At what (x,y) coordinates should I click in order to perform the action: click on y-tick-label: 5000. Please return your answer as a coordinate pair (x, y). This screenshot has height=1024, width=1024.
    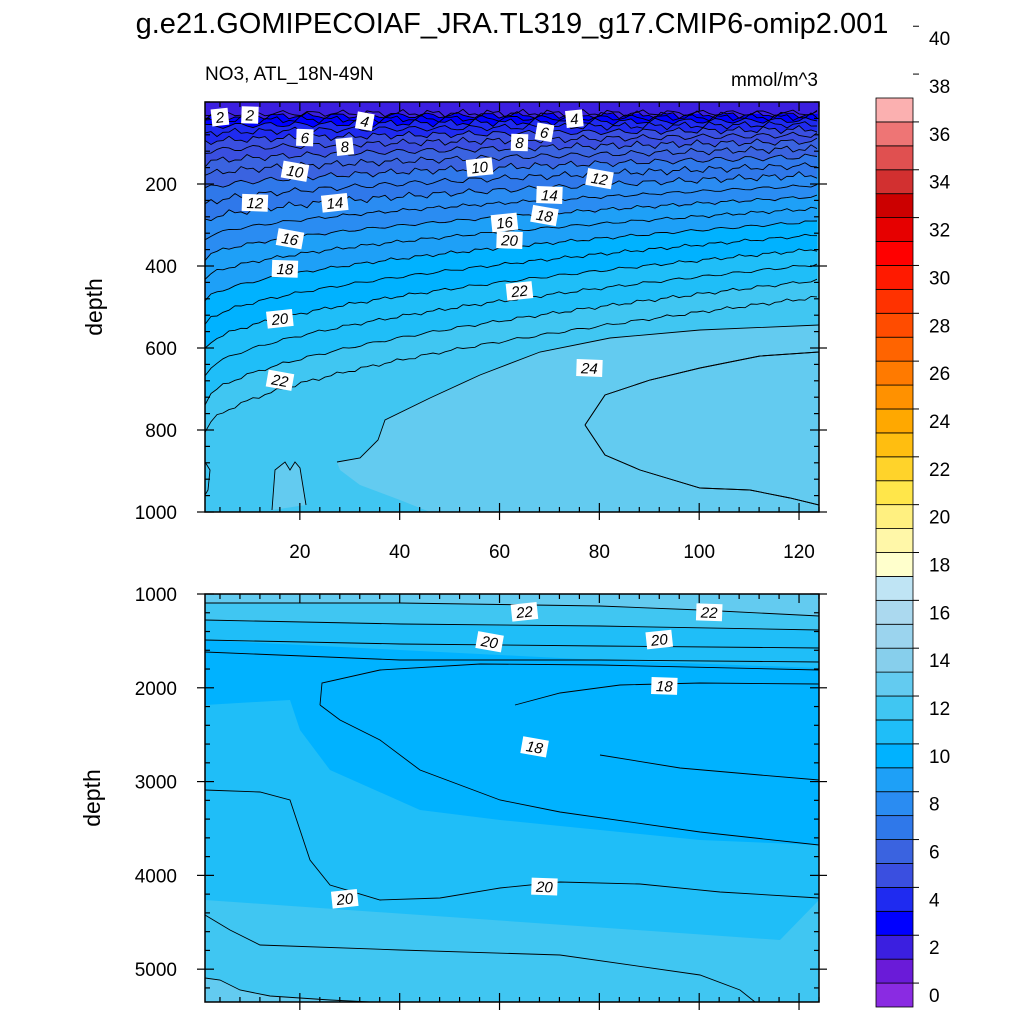
    Looking at the image, I should click on (156, 970).